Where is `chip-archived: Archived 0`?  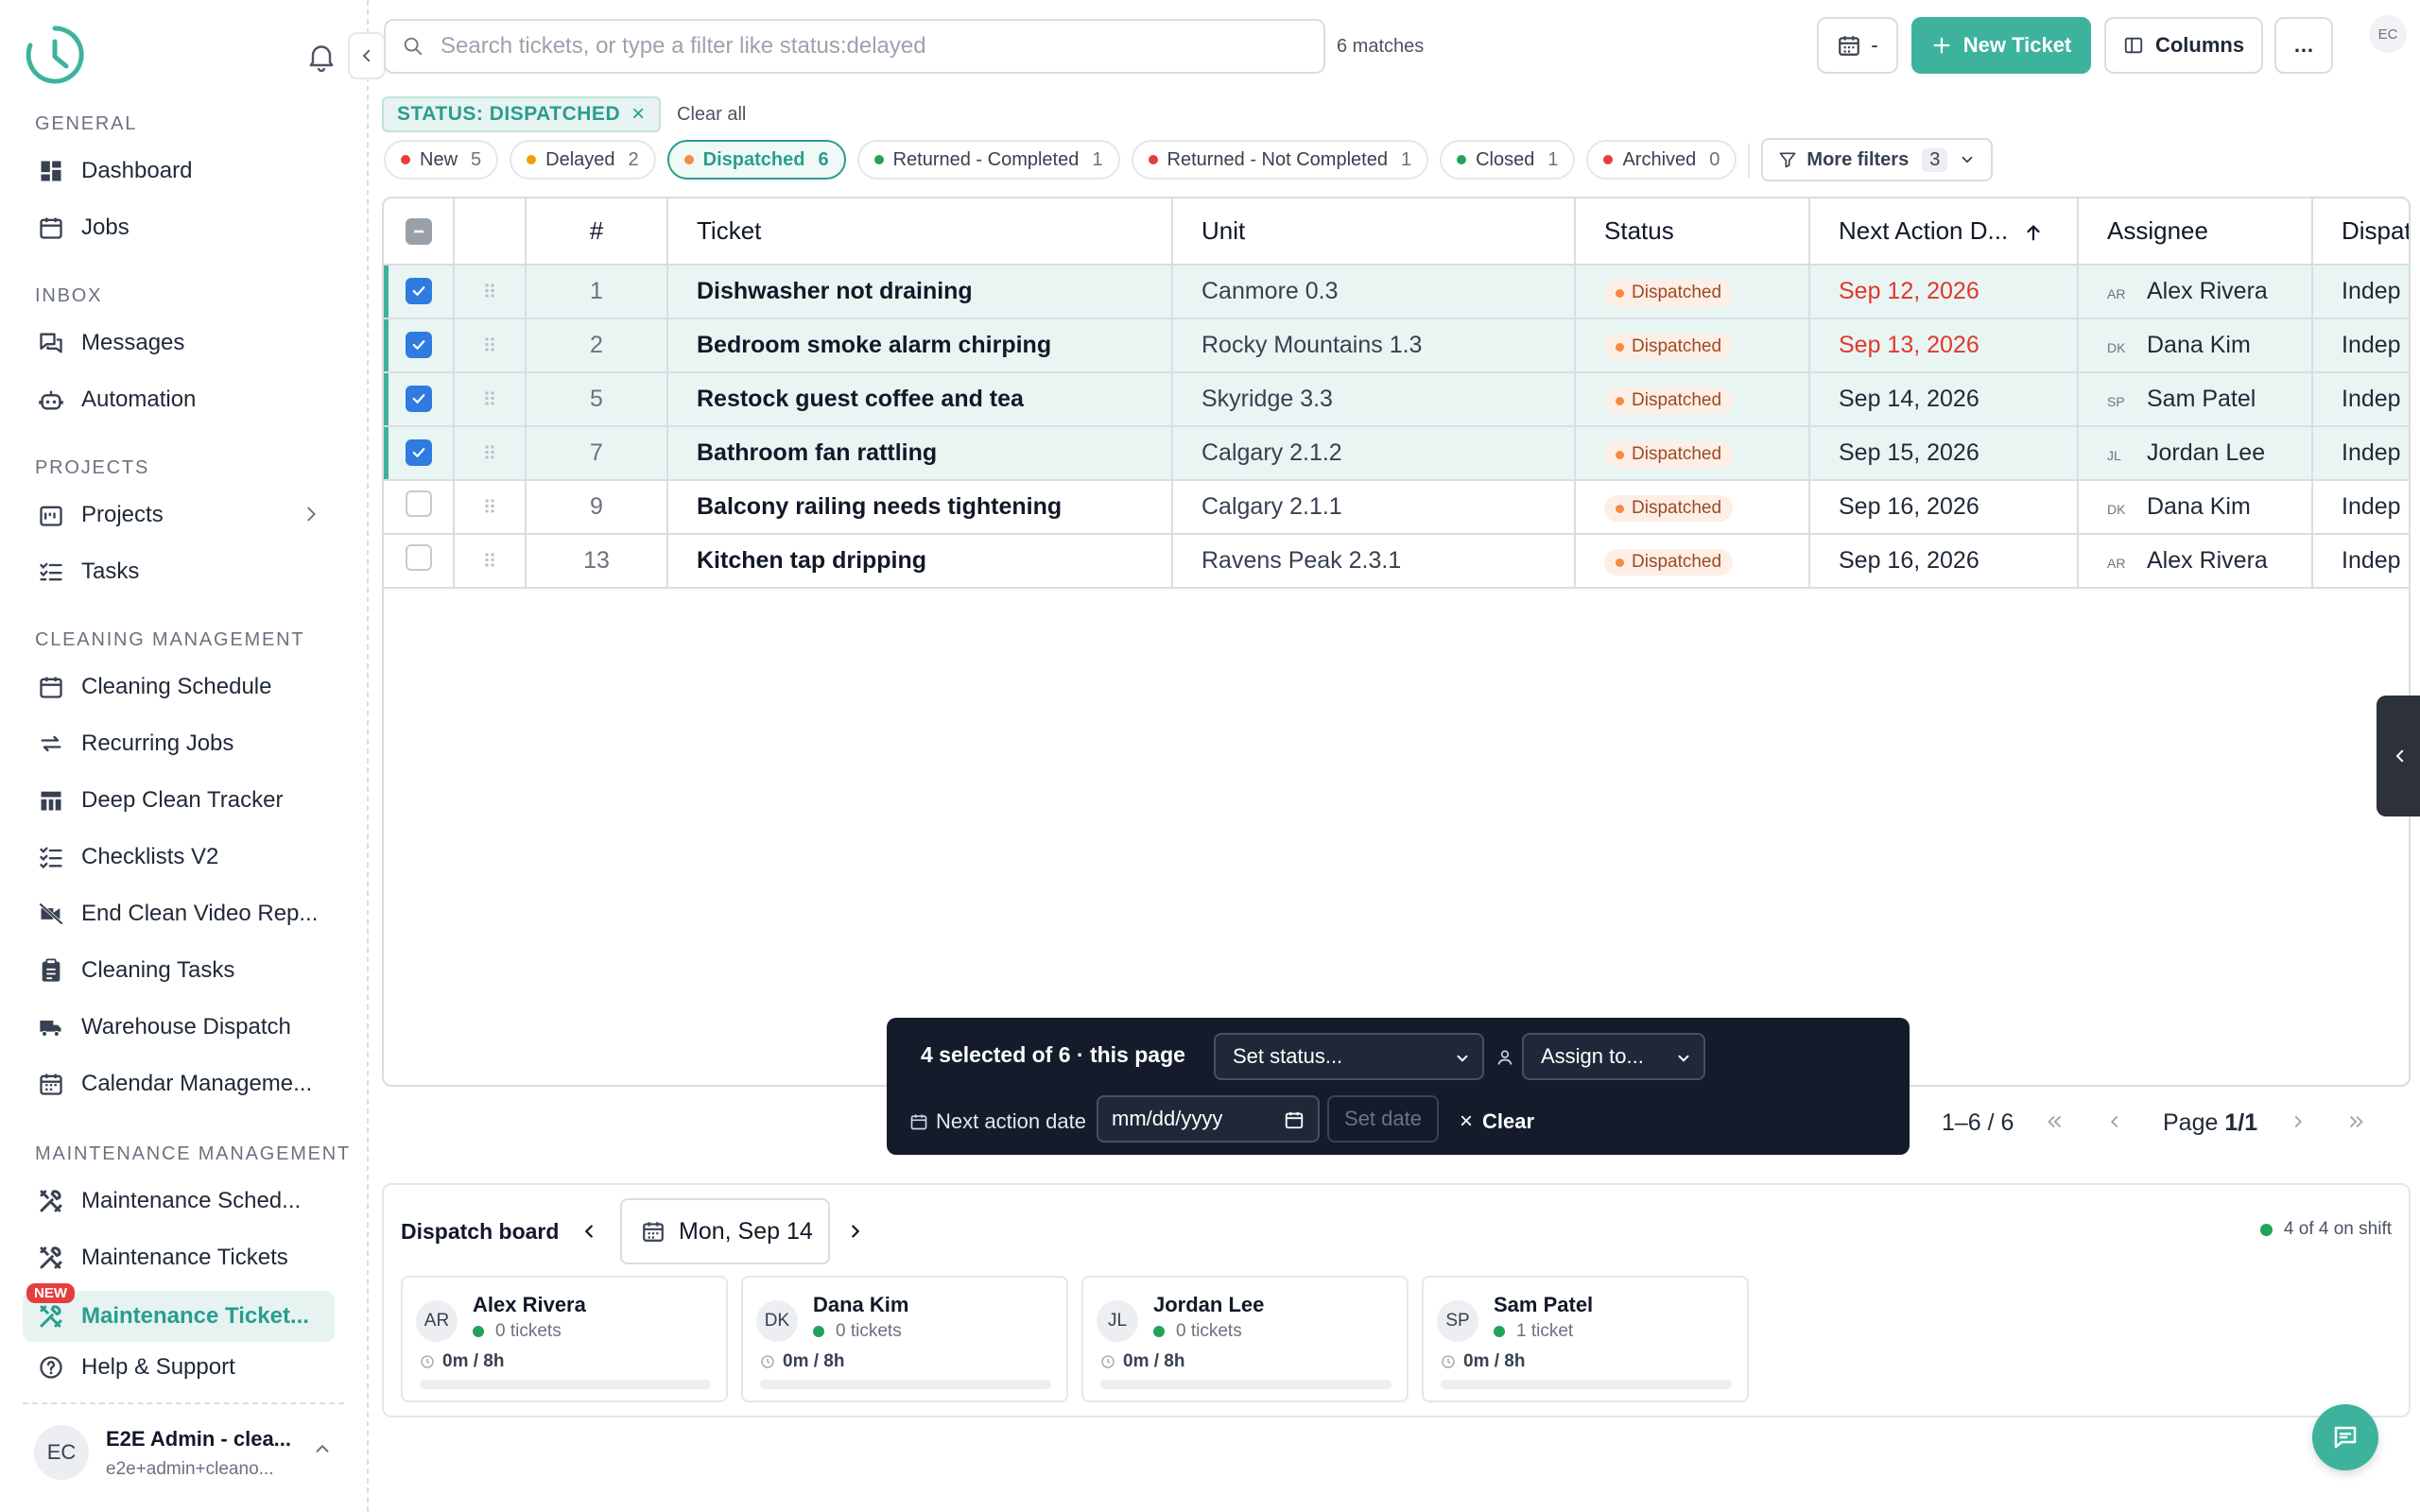
chip-archived: Archived 0 is located at coordinates (1661, 160).